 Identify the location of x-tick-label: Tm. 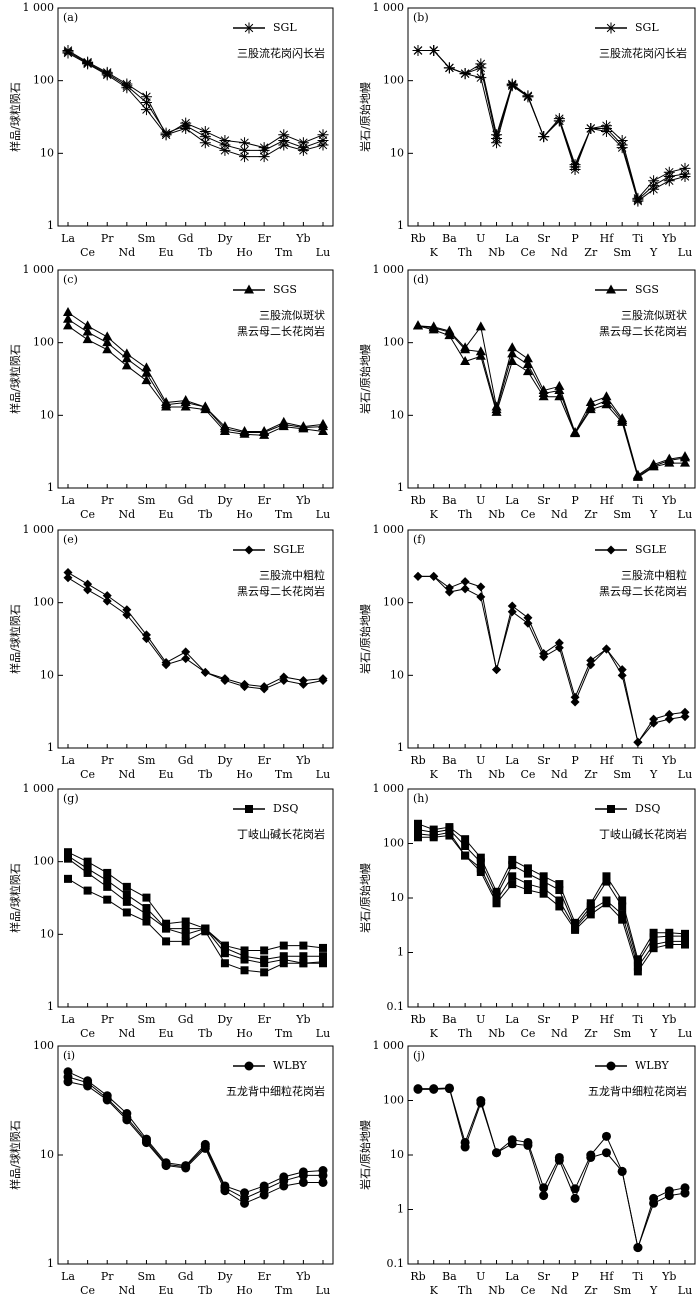
(284, 774).